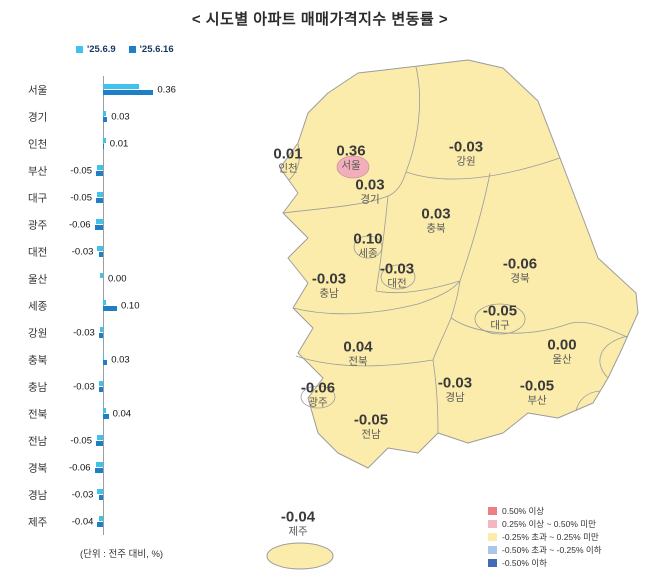 The width and height of the screenshot is (658, 582). I want to click on jeju-region, so click(300, 556).